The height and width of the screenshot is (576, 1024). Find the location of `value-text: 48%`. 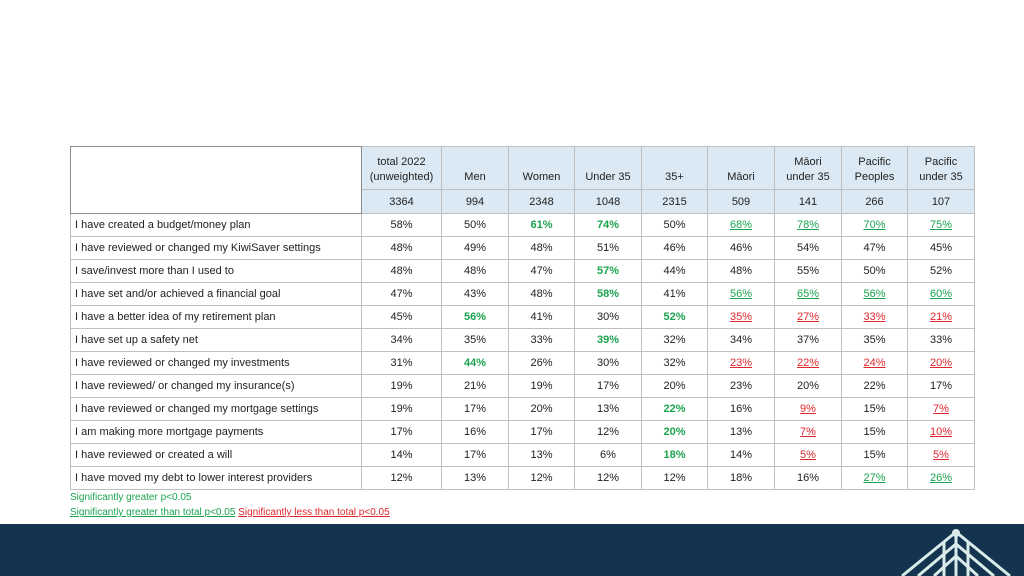

value-text: 48% is located at coordinates (541, 294).